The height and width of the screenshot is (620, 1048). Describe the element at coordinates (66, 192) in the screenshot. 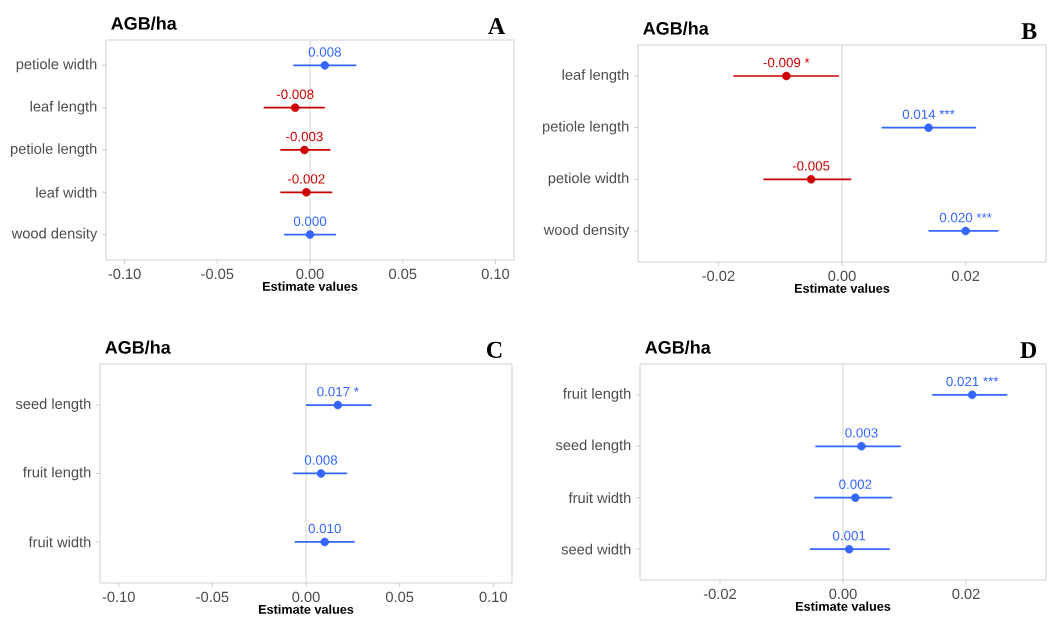

I see `y-tick-label: leaf width` at that location.